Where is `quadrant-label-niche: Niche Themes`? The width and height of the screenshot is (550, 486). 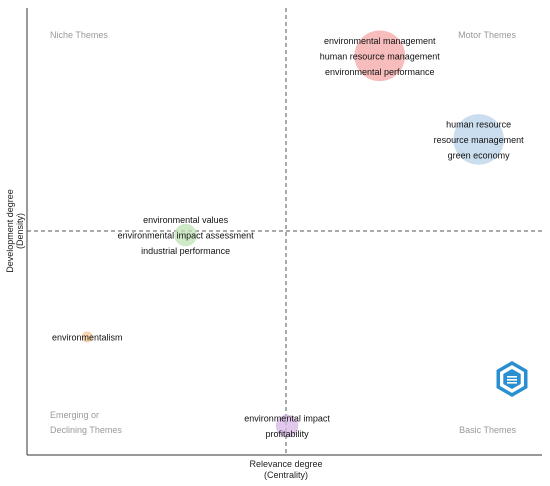 quadrant-label-niche: Niche Themes is located at coordinates (79, 35).